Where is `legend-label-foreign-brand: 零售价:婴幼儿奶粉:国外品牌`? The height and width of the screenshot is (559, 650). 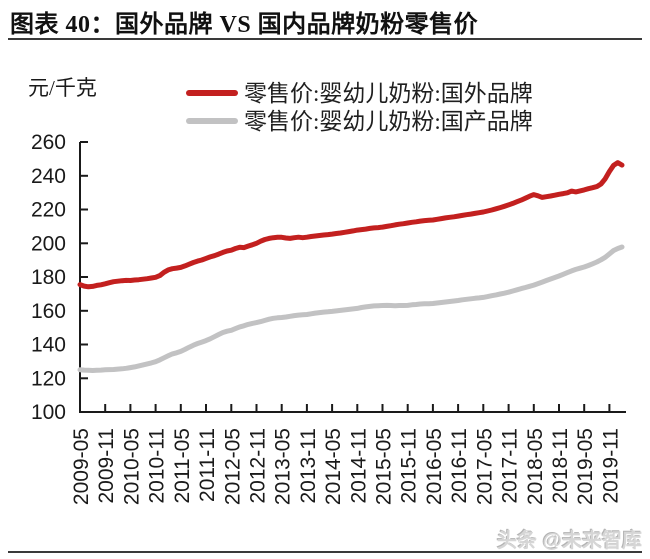
legend-label-foreign-brand: 零售价:婴幼儿奶粉:国外品牌 is located at coordinates (388, 93).